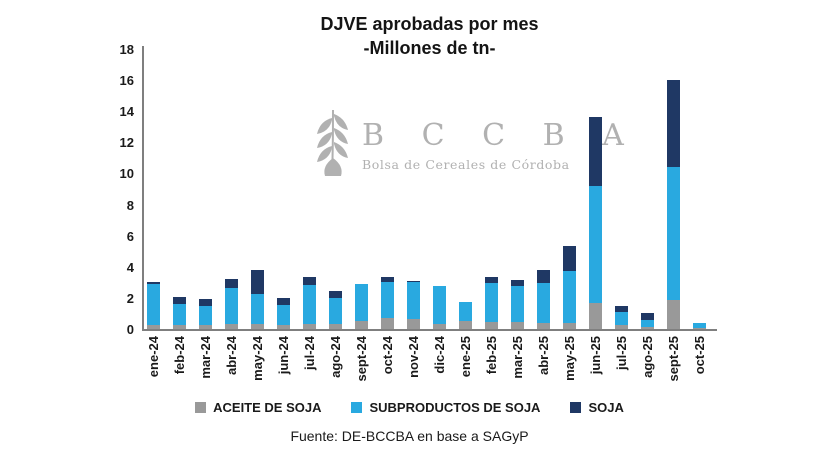  Describe the element at coordinates (126, 112) in the screenshot. I see `y-axis-label-14: 14` at that location.